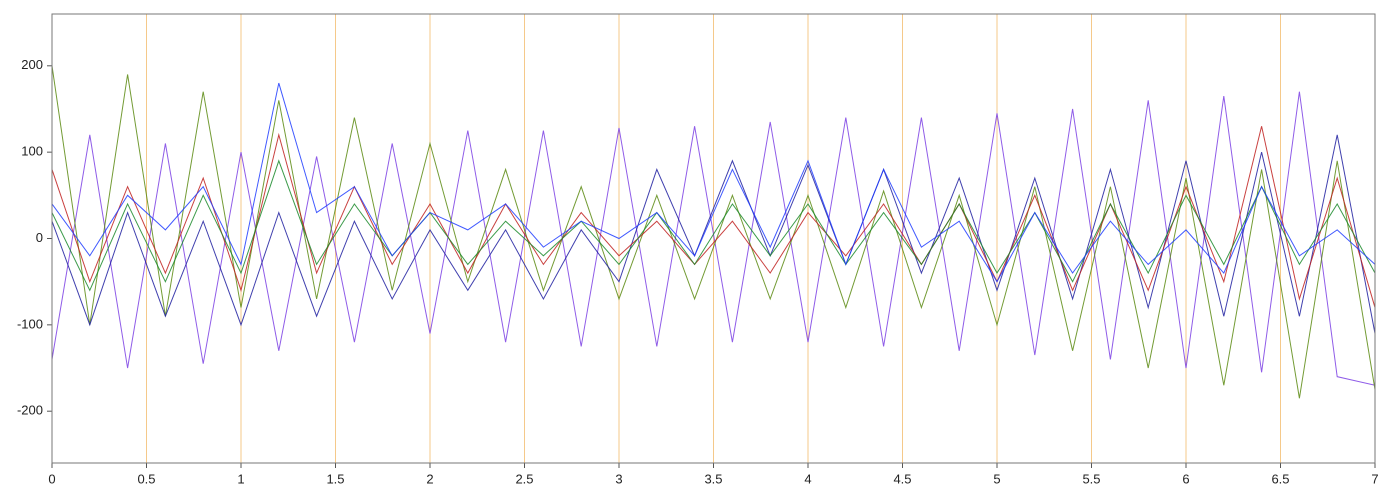 The height and width of the screenshot is (500, 1400). I want to click on x-tick-label: 6.5, so click(1280, 478).